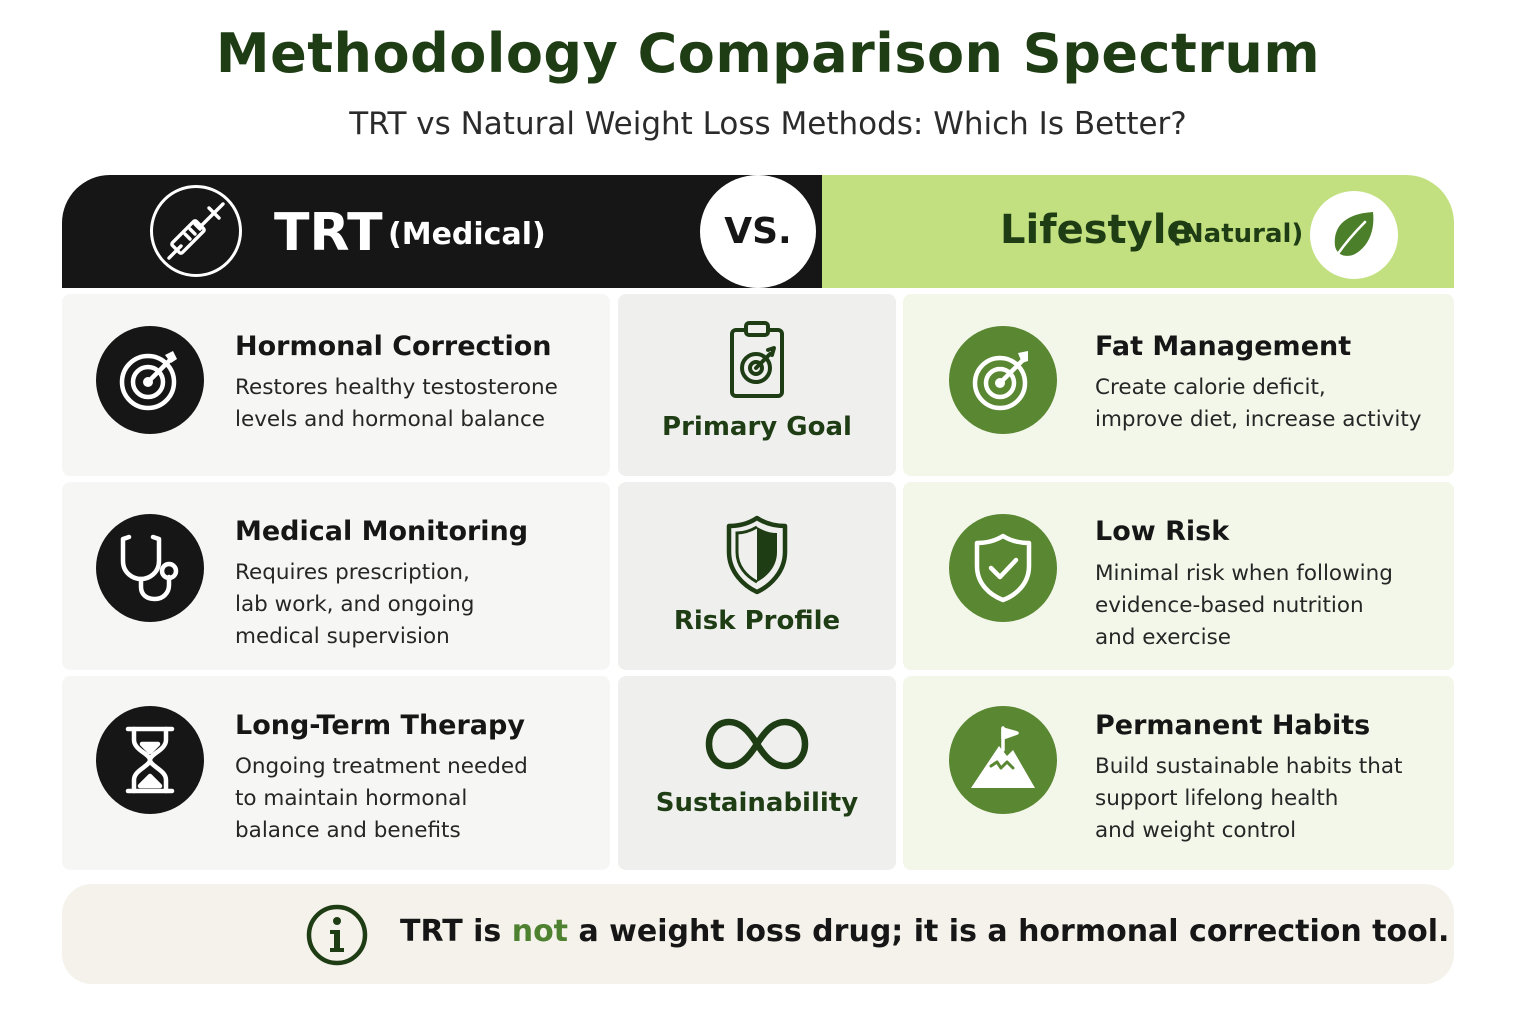 The width and height of the screenshot is (1536, 1024). Describe the element at coordinates (757, 744) in the screenshot. I see `infinity-icon` at that location.